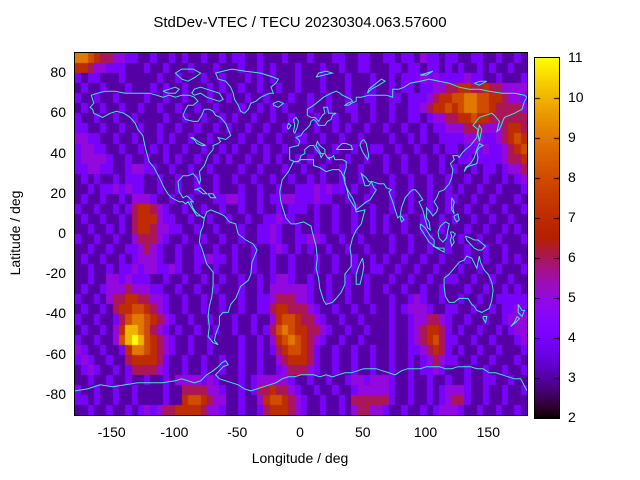  Describe the element at coordinates (55, 393) in the screenshot. I see `y-tick-label: -80` at that location.